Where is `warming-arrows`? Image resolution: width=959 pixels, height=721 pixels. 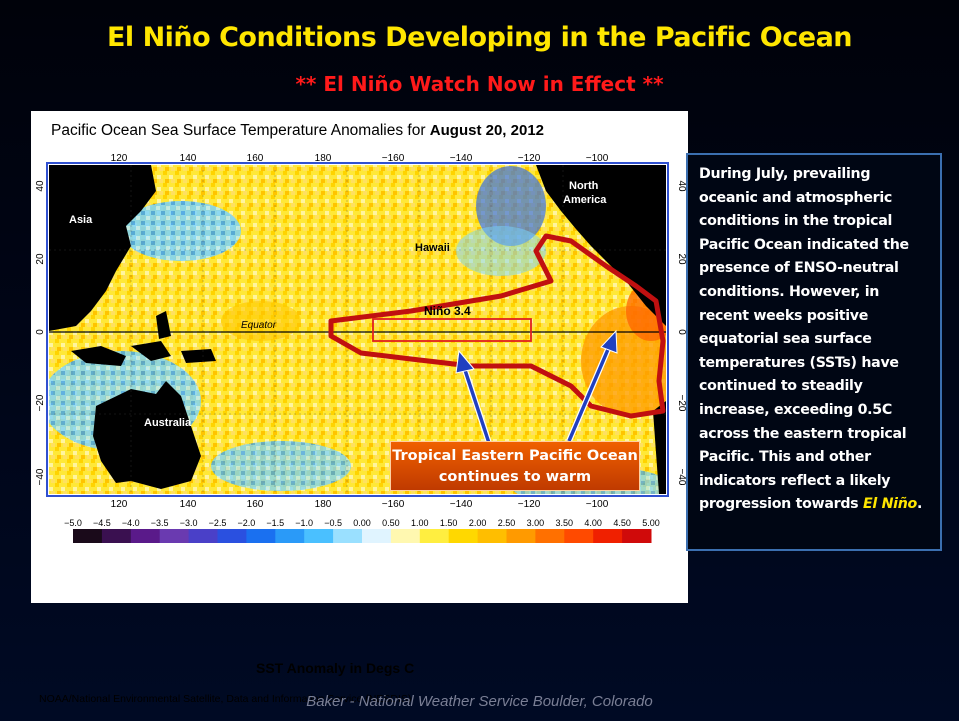
warming-arrows is located at coordinates (536, 386).